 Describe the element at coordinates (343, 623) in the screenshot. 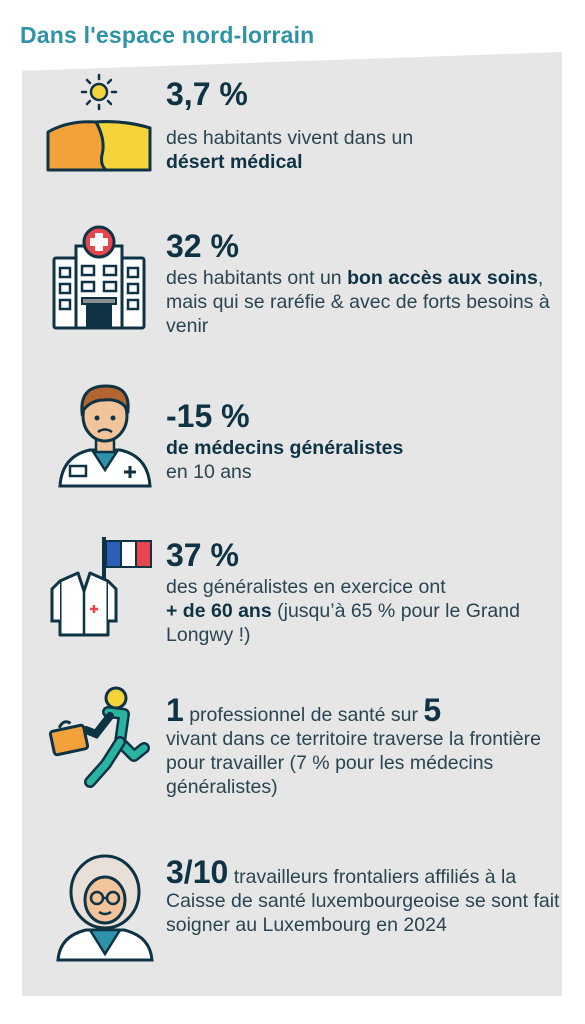

I see `stat-text-post: (jusqu’à 65 % pour le Grand Longwy !)` at that location.